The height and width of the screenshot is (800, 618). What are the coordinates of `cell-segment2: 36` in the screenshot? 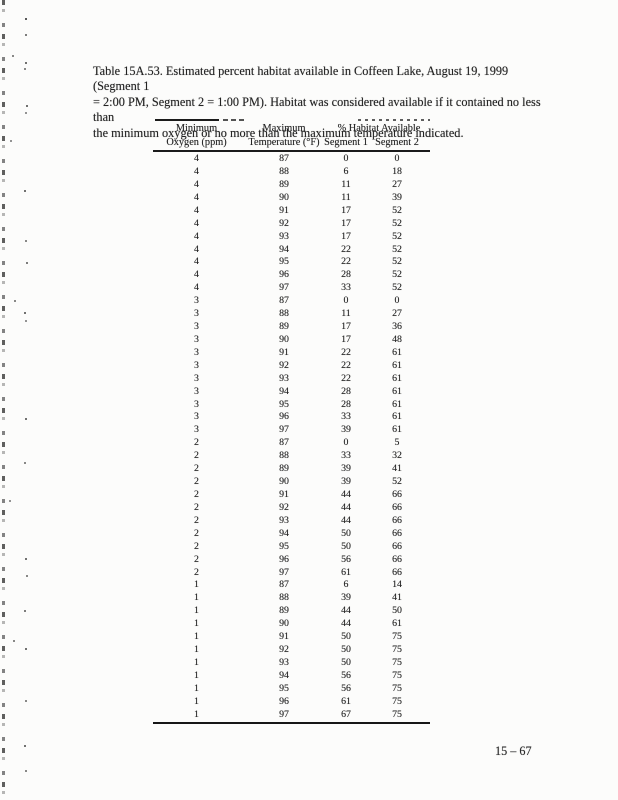 It's located at (397, 327).